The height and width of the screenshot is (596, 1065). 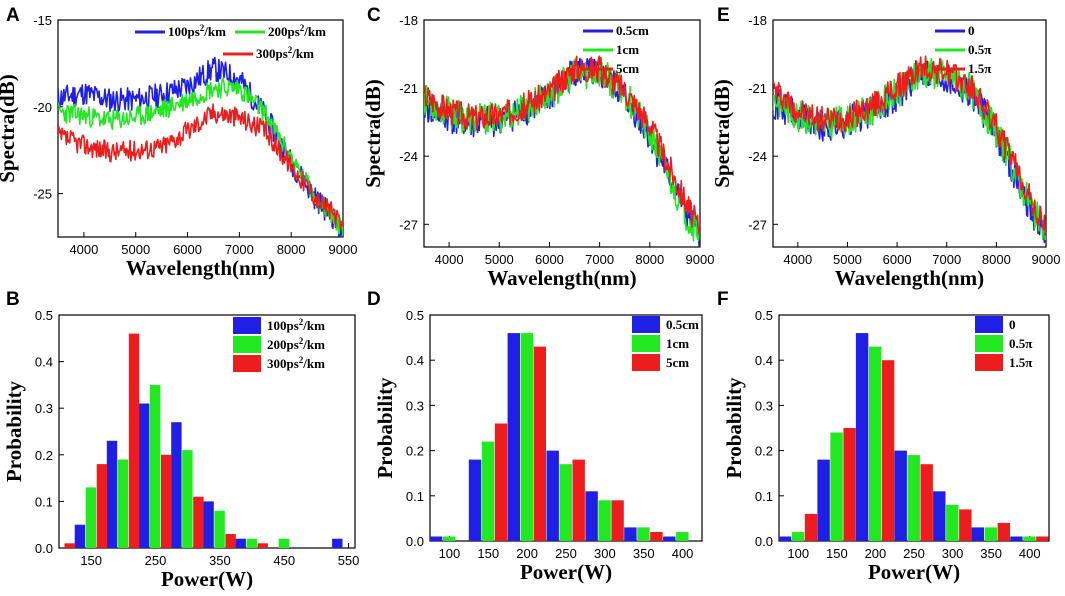 What do you see at coordinates (207, 579) in the screenshot?
I see `x-axis-title: Power(W)` at bounding box center [207, 579].